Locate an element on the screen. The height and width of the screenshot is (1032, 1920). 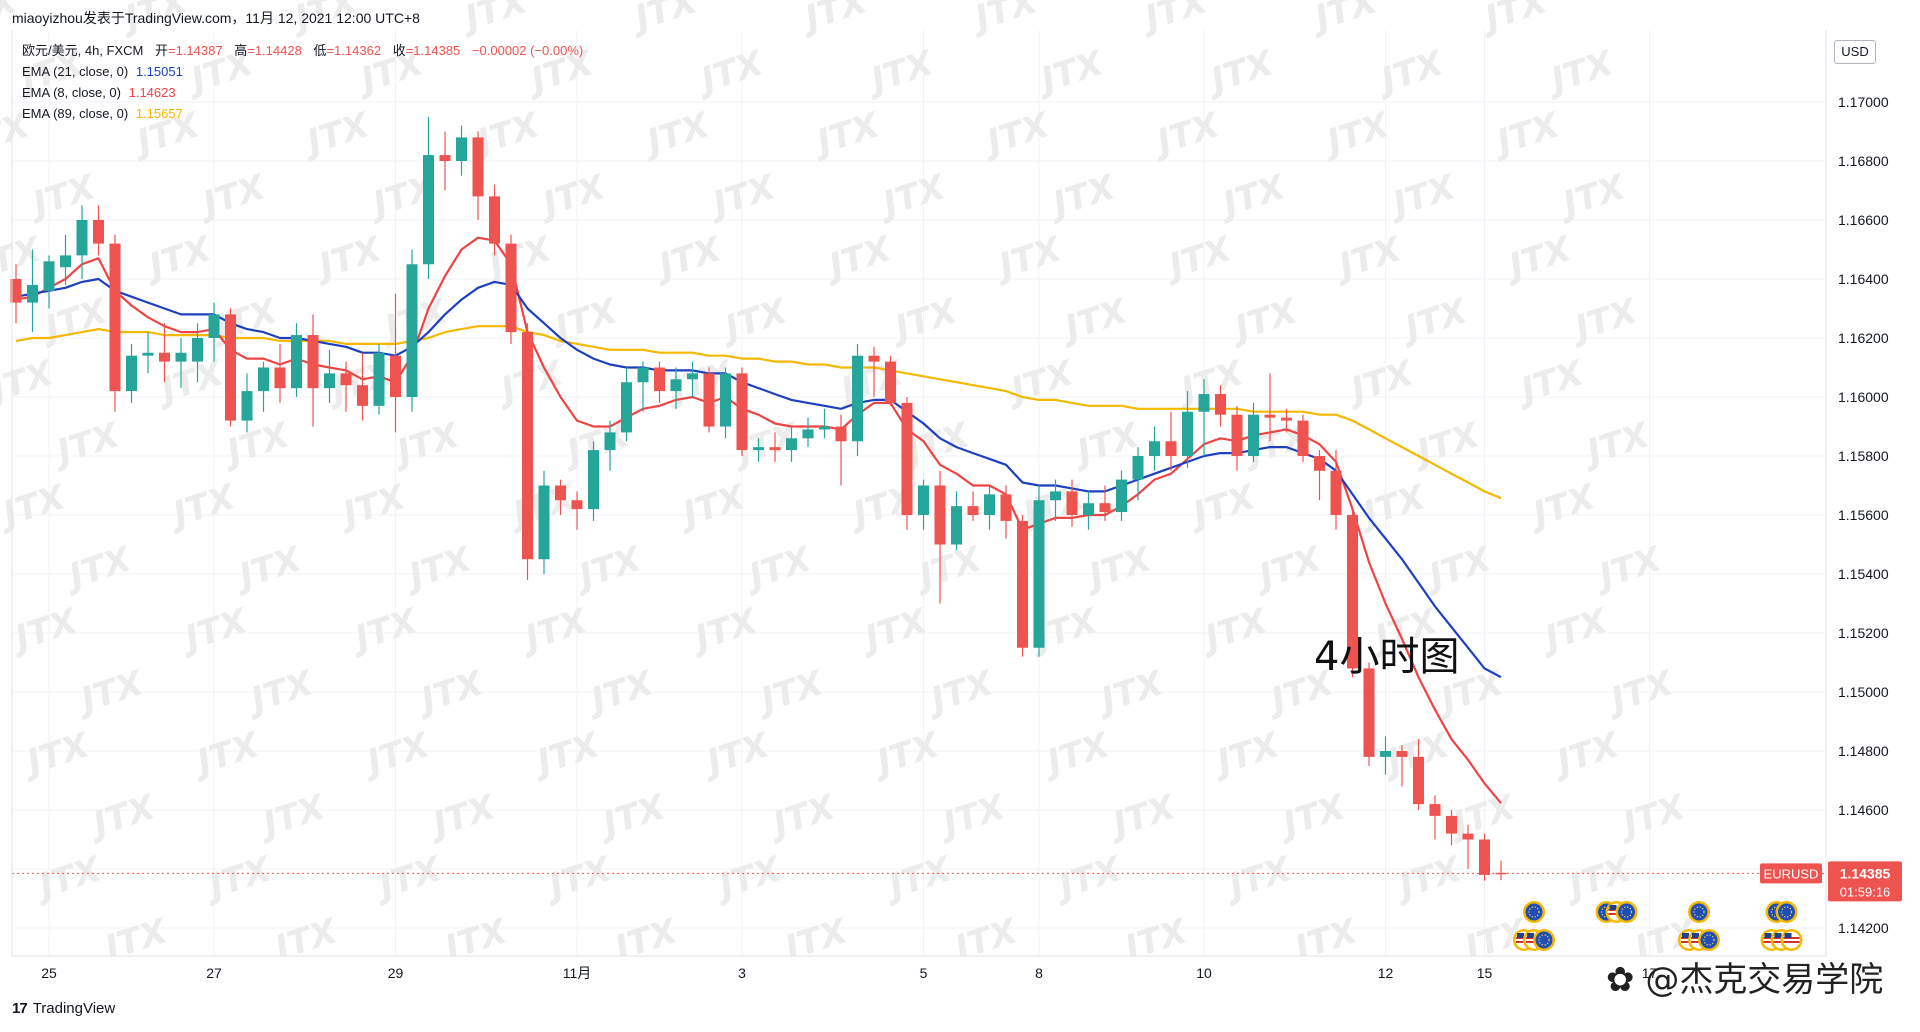
price-tick-label: 1.14200 is located at coordinates (1863, 928).